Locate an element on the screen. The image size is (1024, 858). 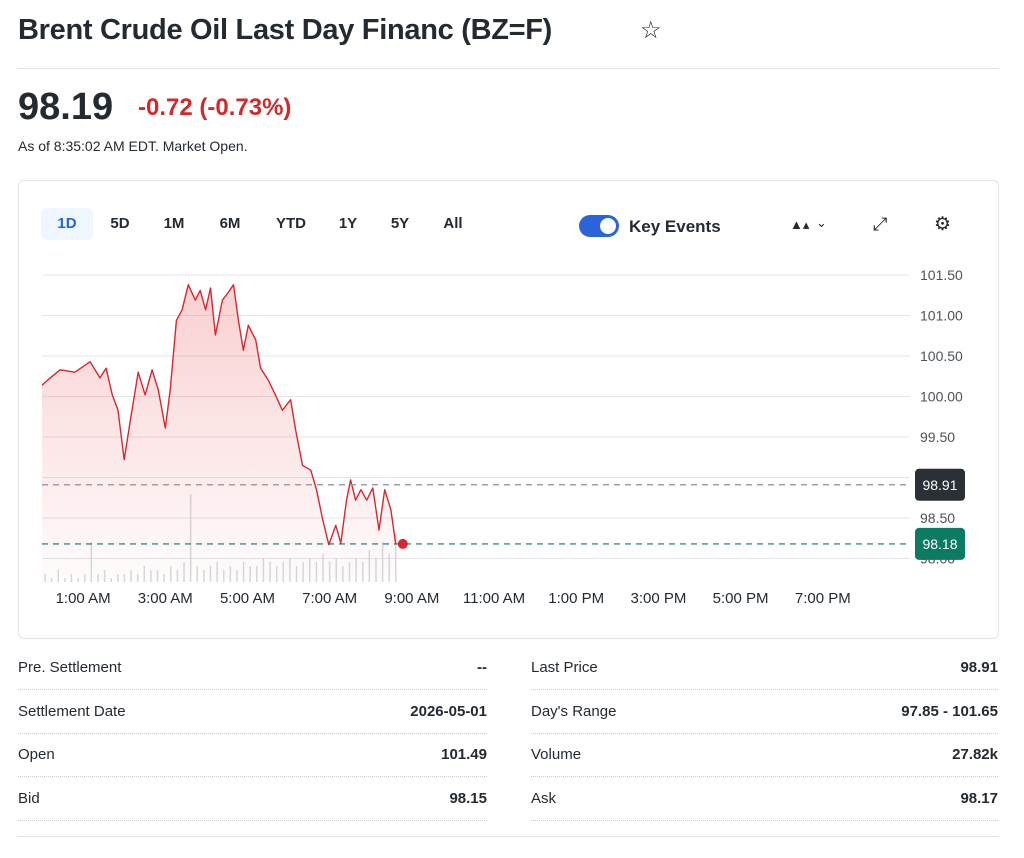
stat-label: Bid is located at coordinates (29, 798).